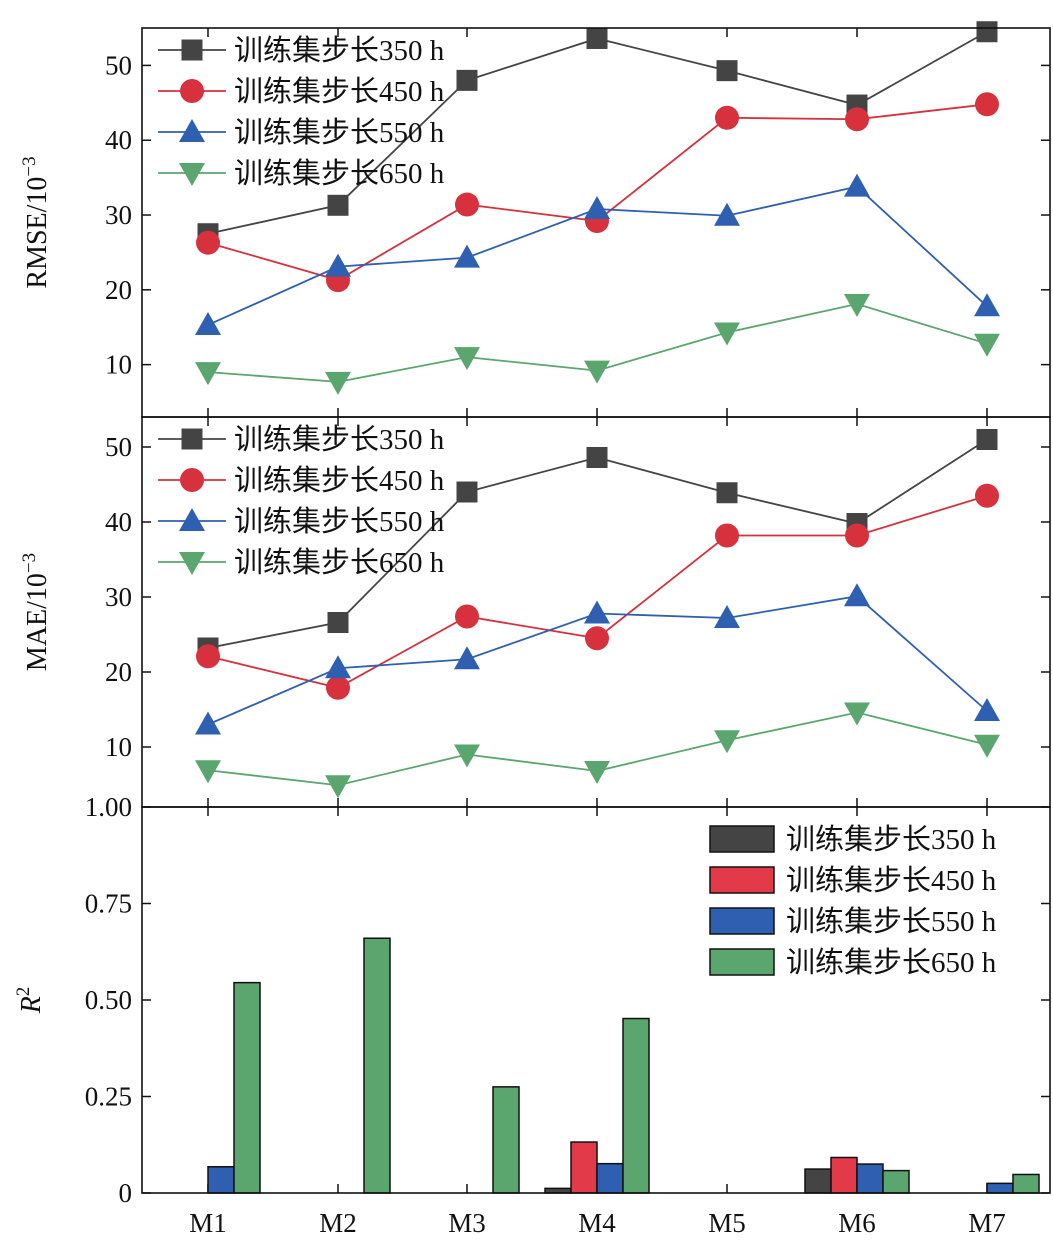 This screenshot has height=1246, width=1053. What do you see at coordinates (467, 1223) in the screenshot?
I see `x-tick-label: M3` at bounding box center [467, 1223].